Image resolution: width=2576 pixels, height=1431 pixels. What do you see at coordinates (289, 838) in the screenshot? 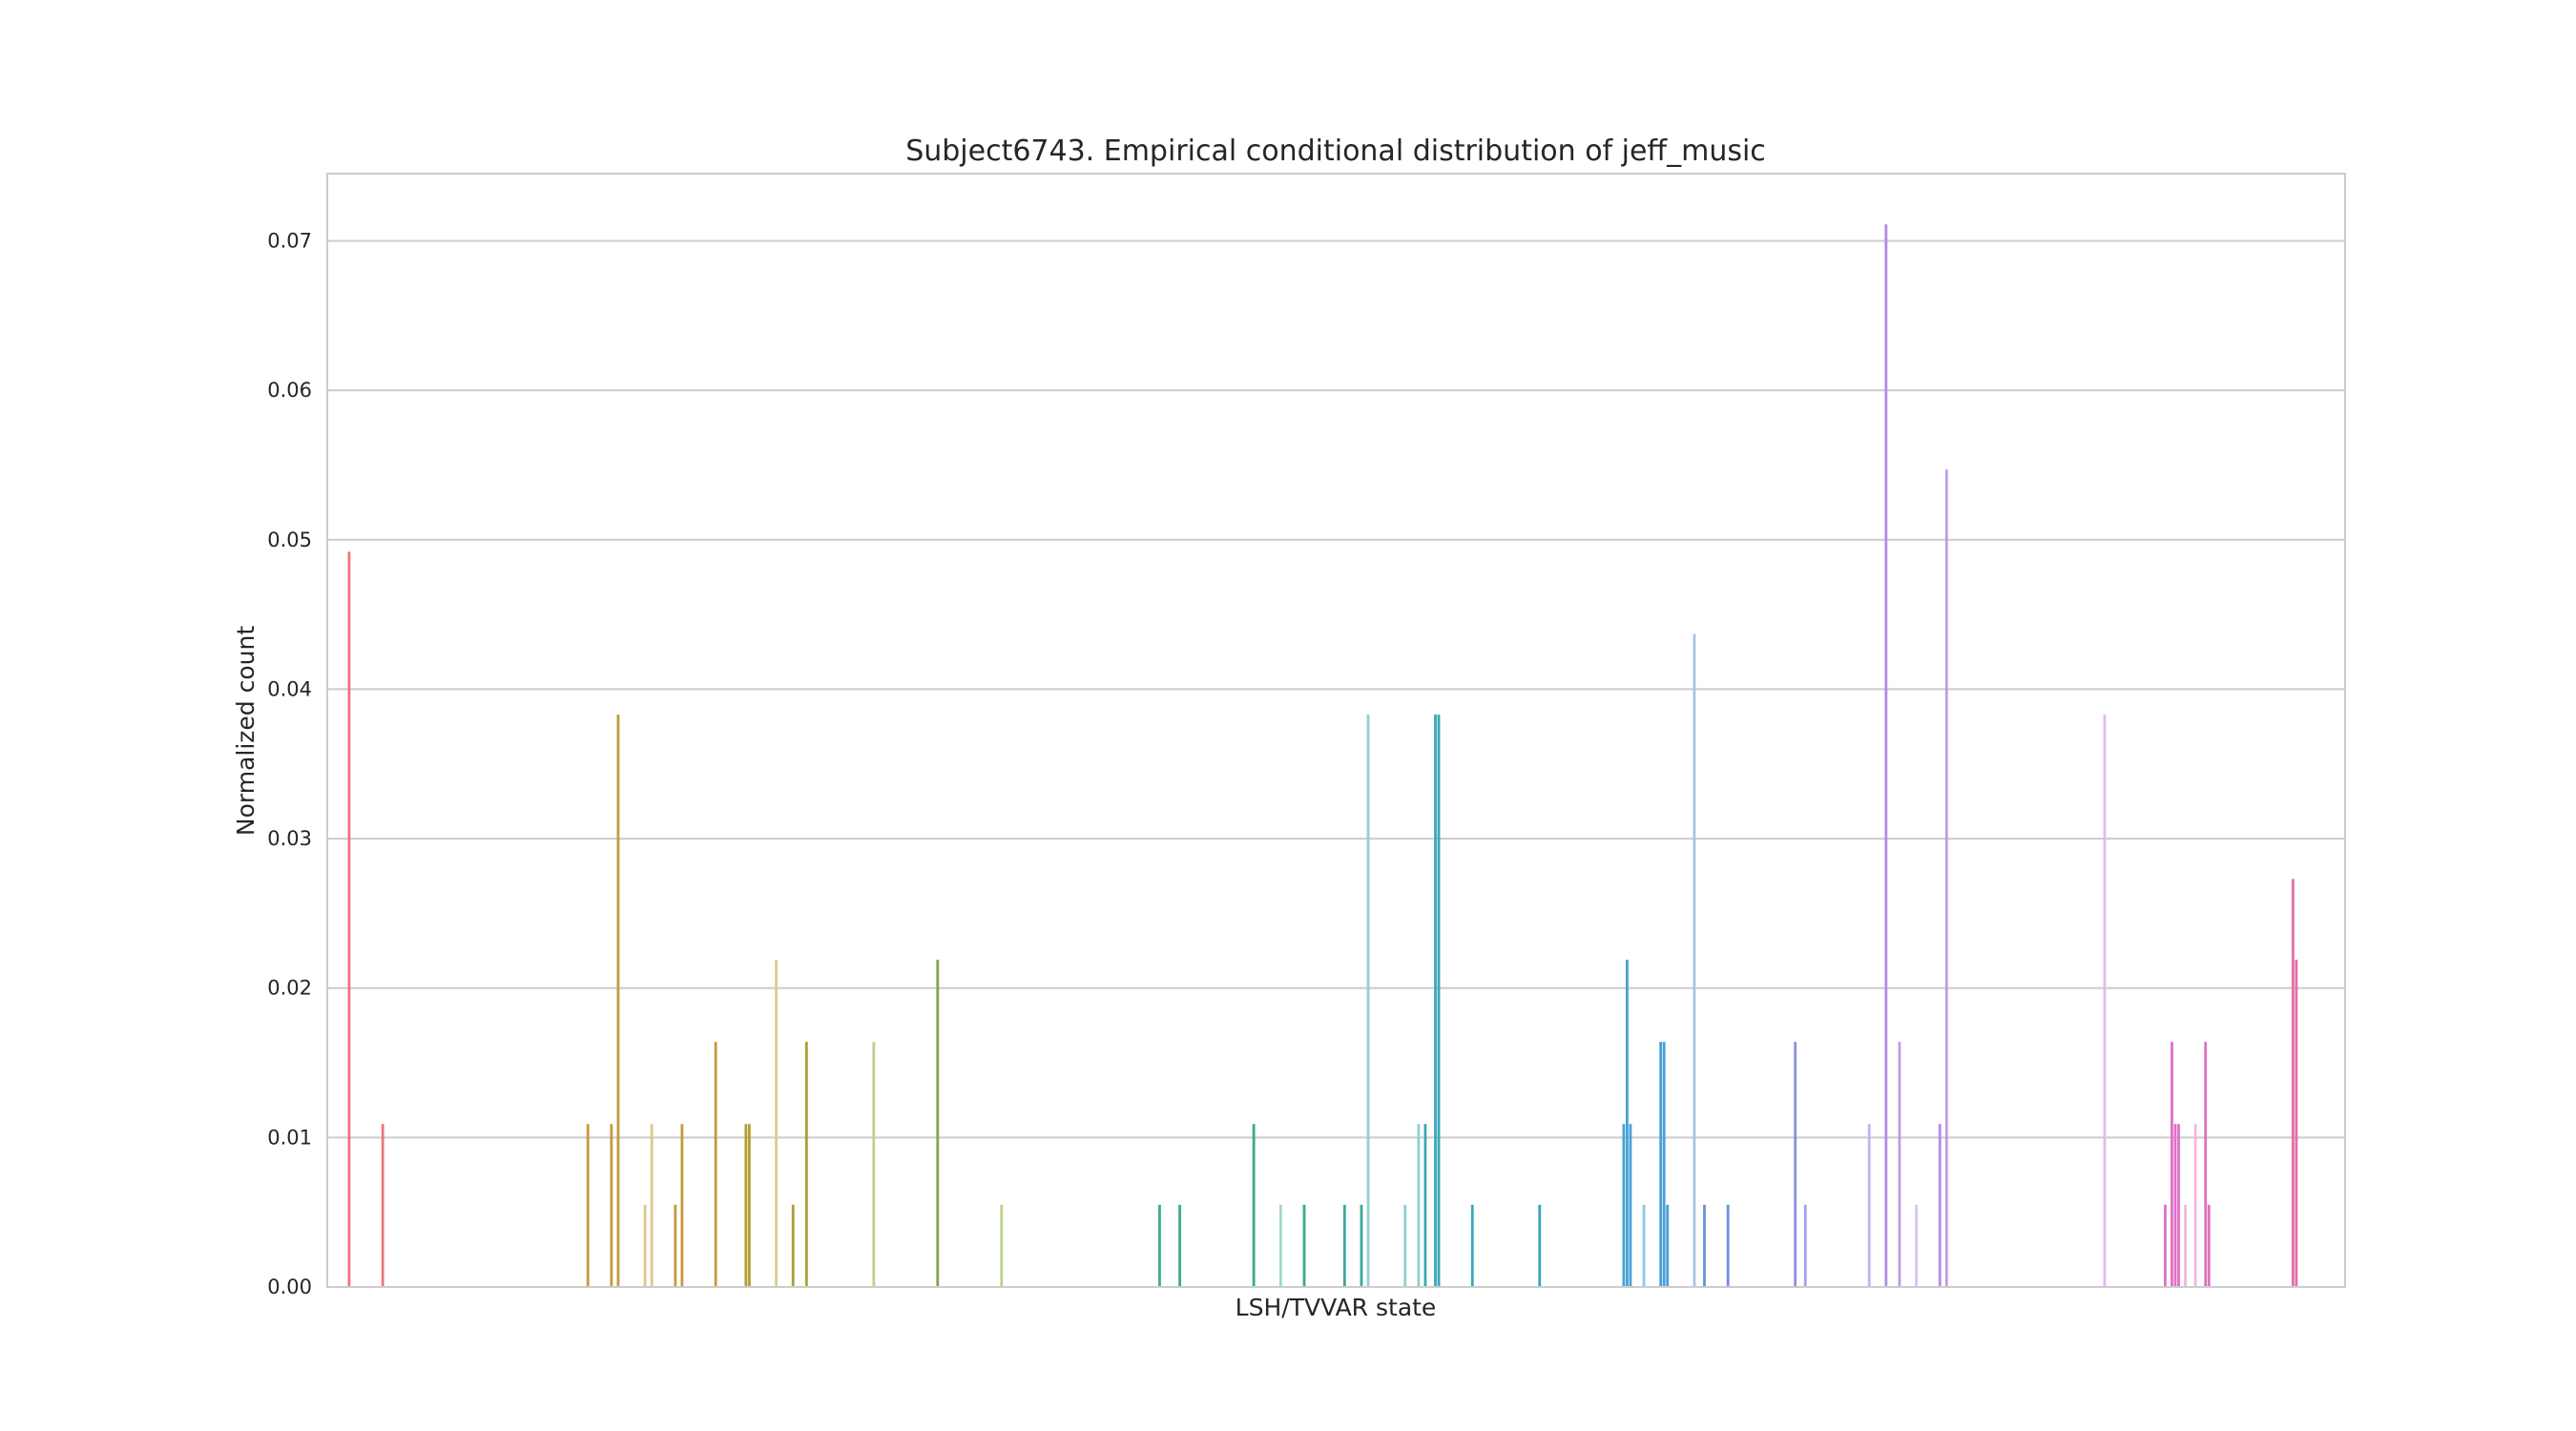
I see `y-tick-label: 0.03` at bounding box center [289, 838].